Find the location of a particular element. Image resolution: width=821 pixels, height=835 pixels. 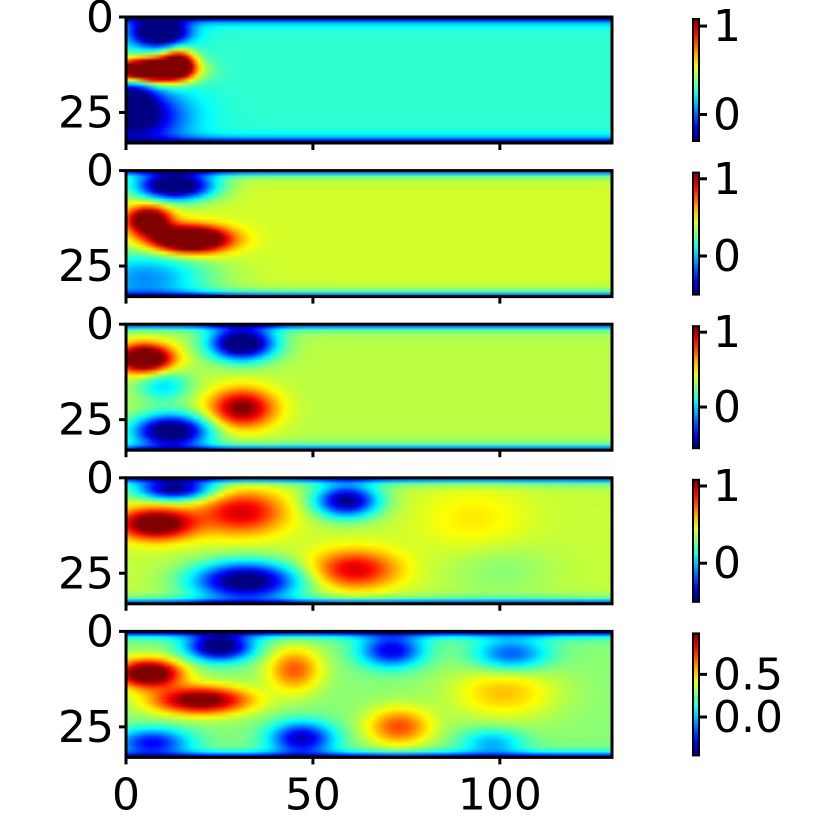

x-tick-label: 50 is located at coordinates (313, 794).